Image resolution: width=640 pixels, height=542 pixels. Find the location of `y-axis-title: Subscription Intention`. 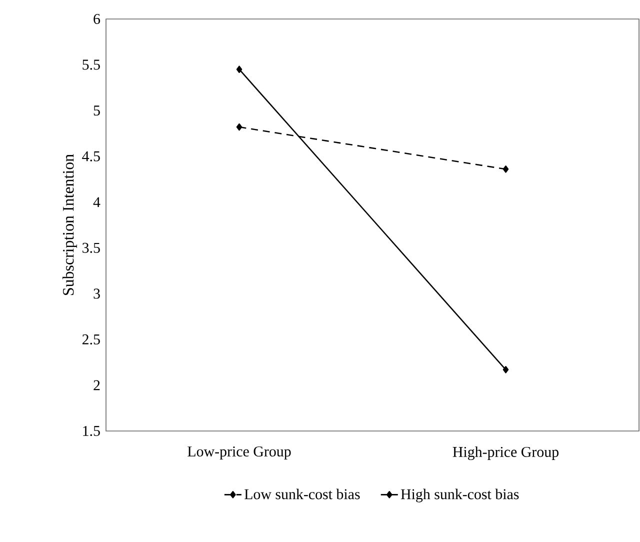

y-axis-title: Subscription Intention is located at coordinates (69, 224).